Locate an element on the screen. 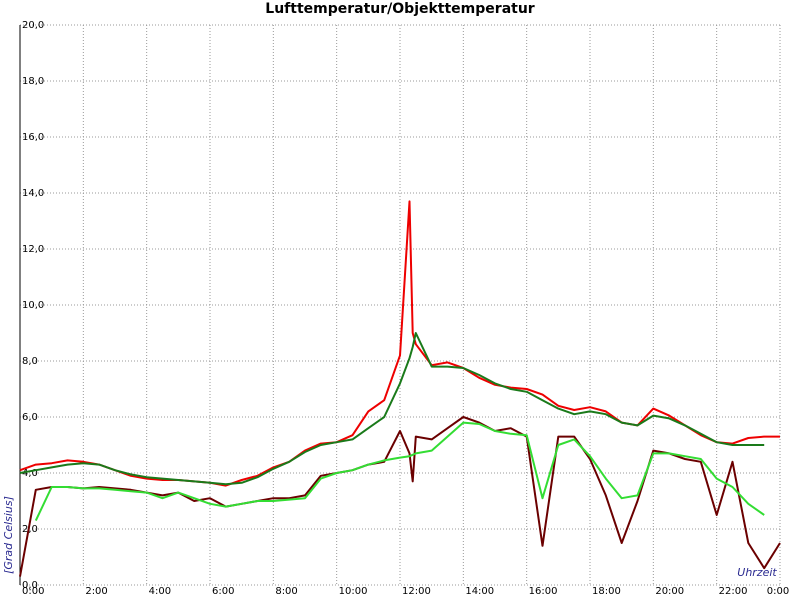 The image size is (800, 600). x-axis-label: Uhrzeit is located at coordinates (757, 572).